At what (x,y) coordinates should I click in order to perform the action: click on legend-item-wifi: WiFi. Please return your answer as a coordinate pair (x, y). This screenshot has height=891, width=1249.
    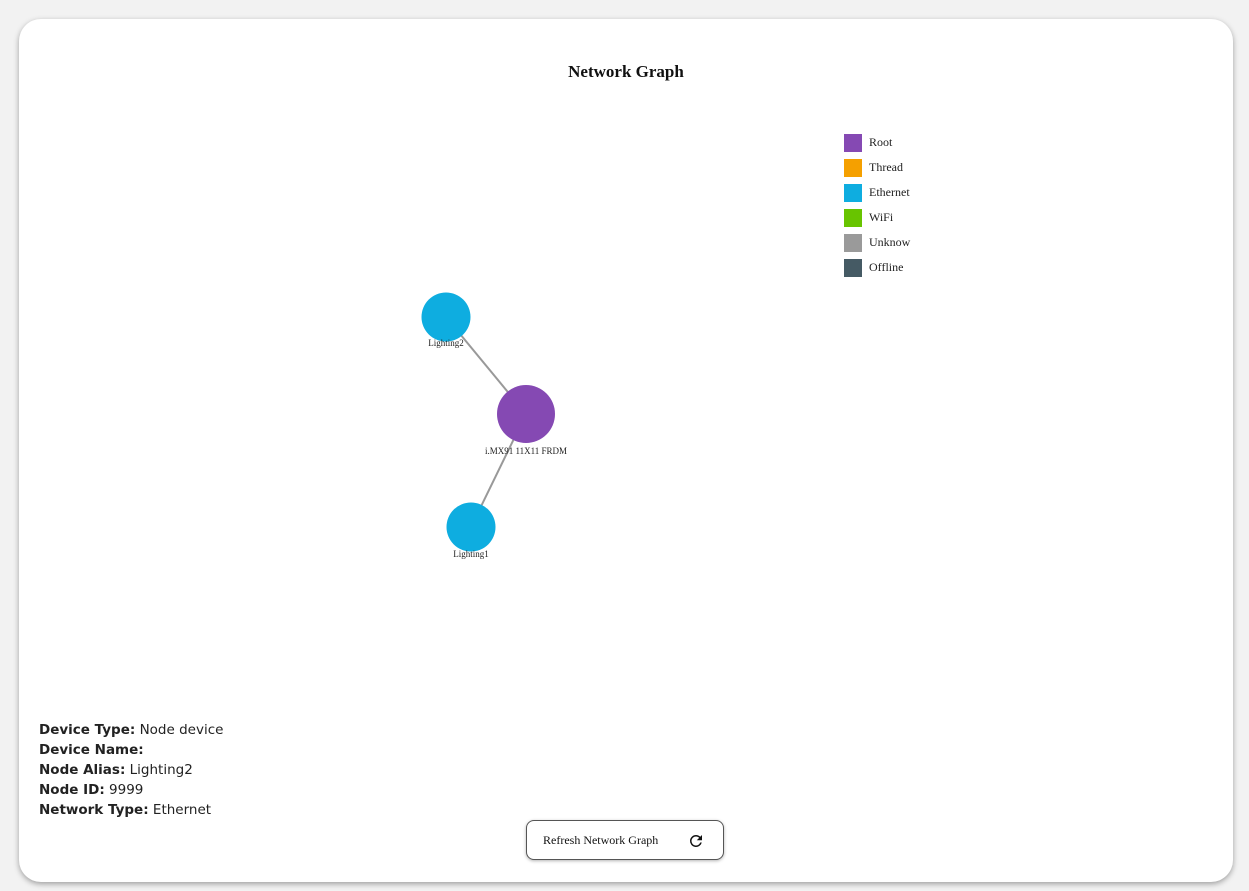
    Looking at the image, I should click on (877, 217).